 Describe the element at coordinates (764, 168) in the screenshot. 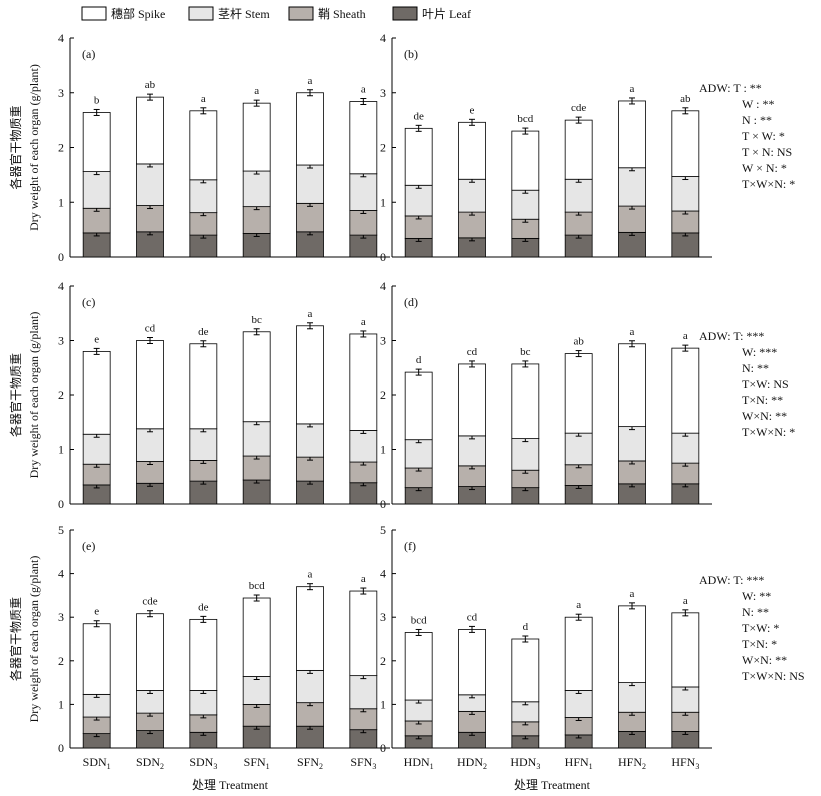

I see `anova-stat-line: W × N: *` at that location.